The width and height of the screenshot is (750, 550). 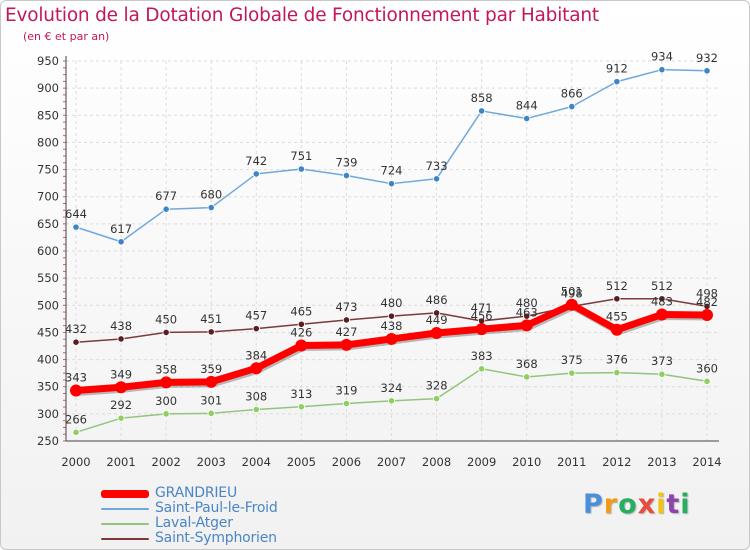 What do you see at coordinates (301, 332) in the screenshot?
I see `data-label: 426` at bounding box center [301, 332].